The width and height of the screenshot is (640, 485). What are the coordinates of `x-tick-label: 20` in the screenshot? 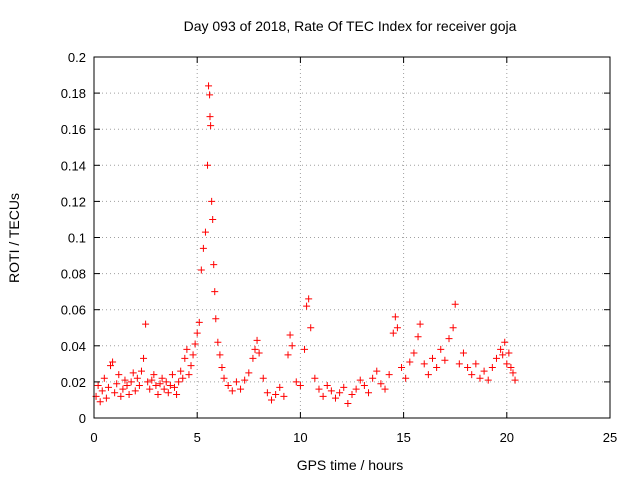 It's located at (507, 437).